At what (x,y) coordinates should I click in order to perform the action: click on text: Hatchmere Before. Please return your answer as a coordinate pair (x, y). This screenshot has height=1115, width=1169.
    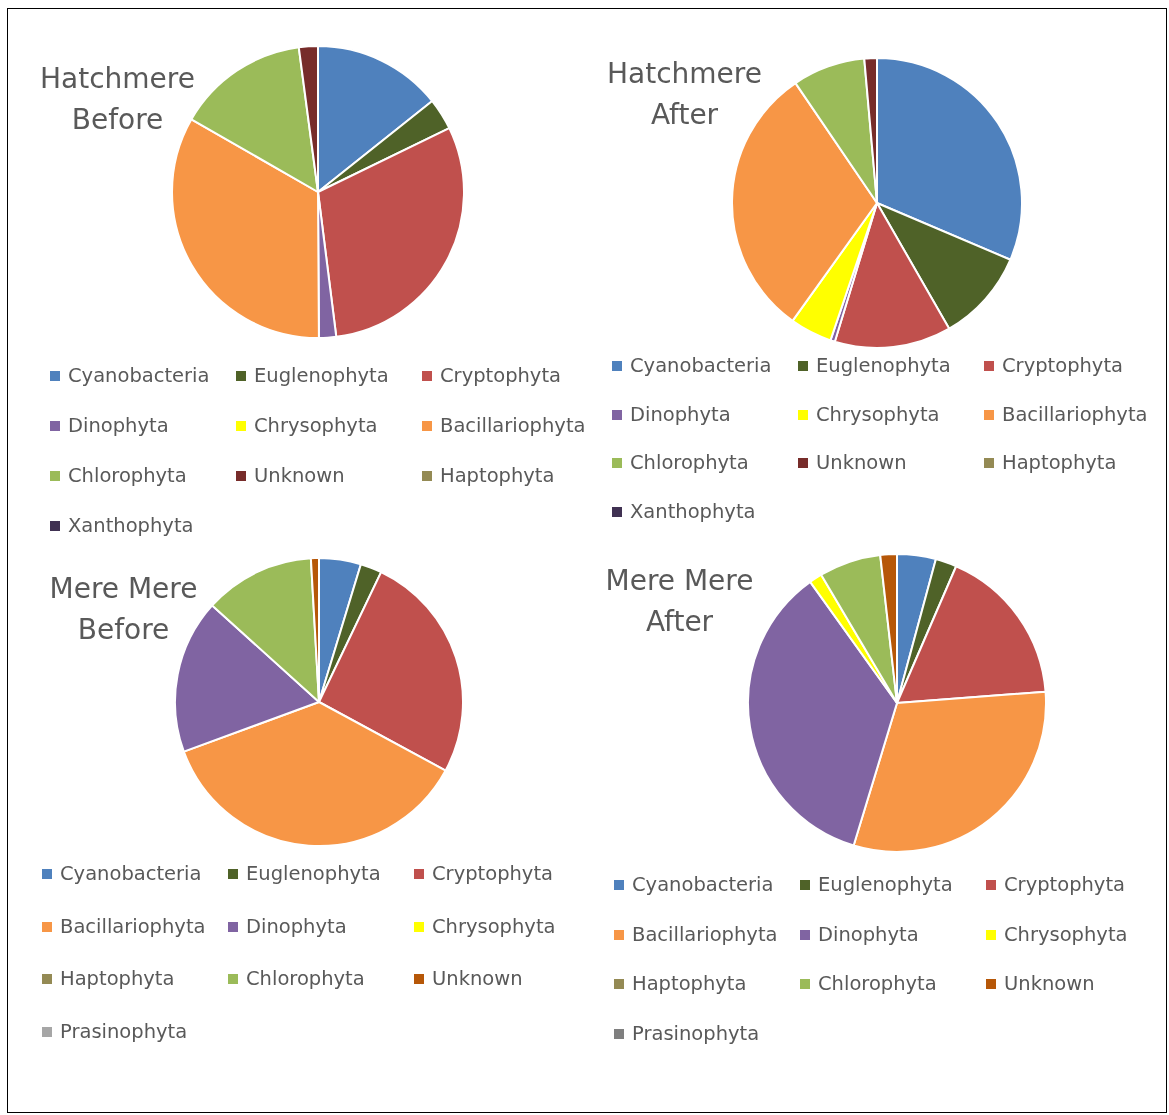
    Looking at the image, I should click on (117, 99).